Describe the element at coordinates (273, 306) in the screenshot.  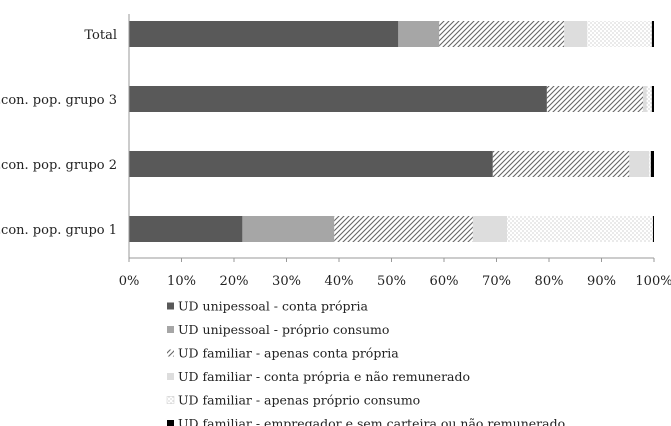
I see `legend-label: UD unipessoal - conta própria` at that location.